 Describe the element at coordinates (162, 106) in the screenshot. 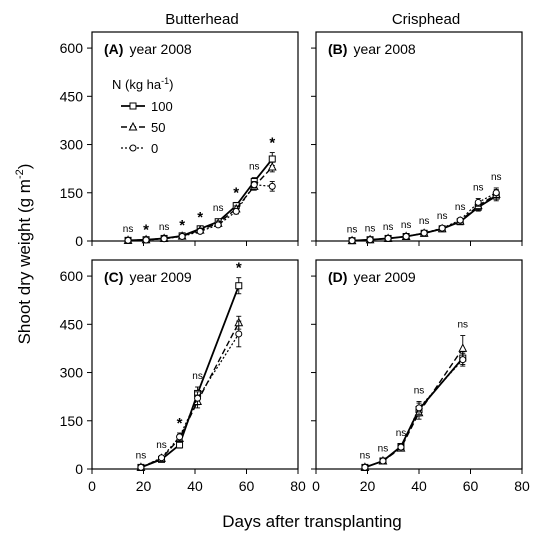

I see `legend-label-100: 100` at that location.